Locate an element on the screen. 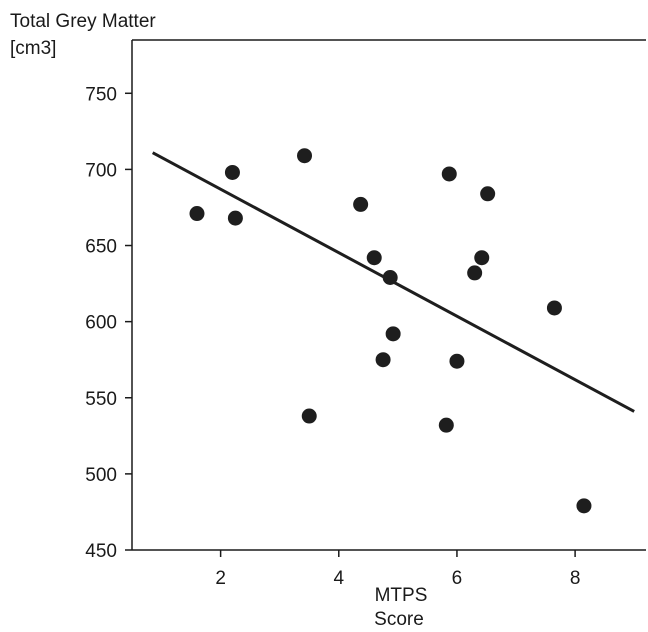 The image size is (648, 632). x-tick-label: 8 is located at coordinates (575, 578).